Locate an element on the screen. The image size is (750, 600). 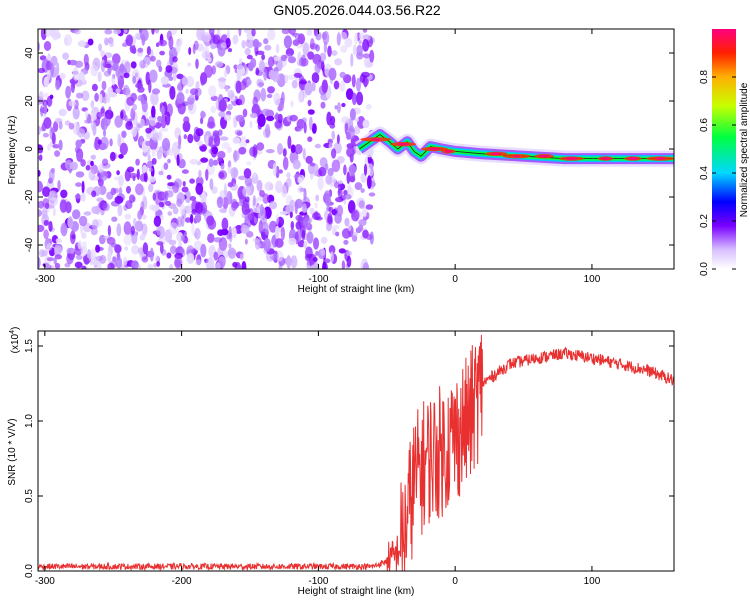
y-tick-label: 0.5 is located at coordinates (29, 496).